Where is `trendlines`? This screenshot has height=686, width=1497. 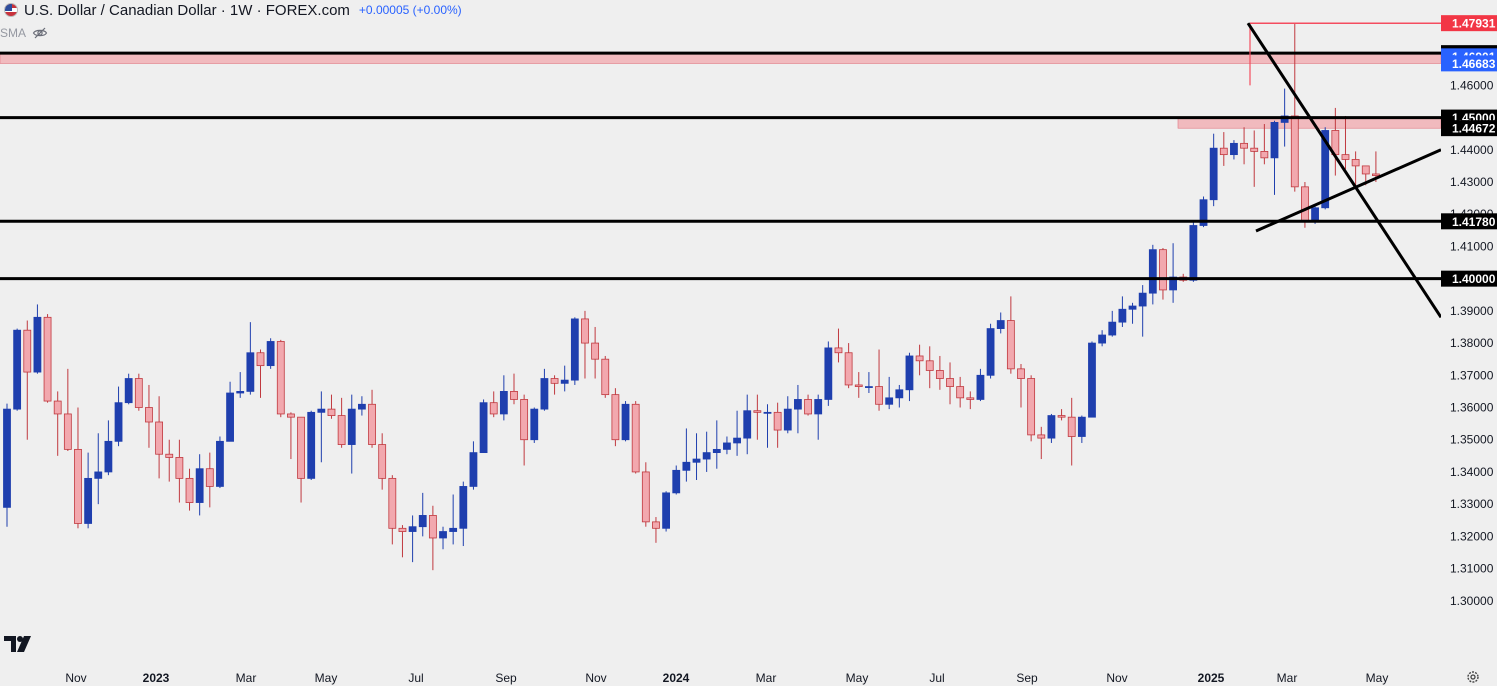
trendlines is located at coordinates (1344, 170).